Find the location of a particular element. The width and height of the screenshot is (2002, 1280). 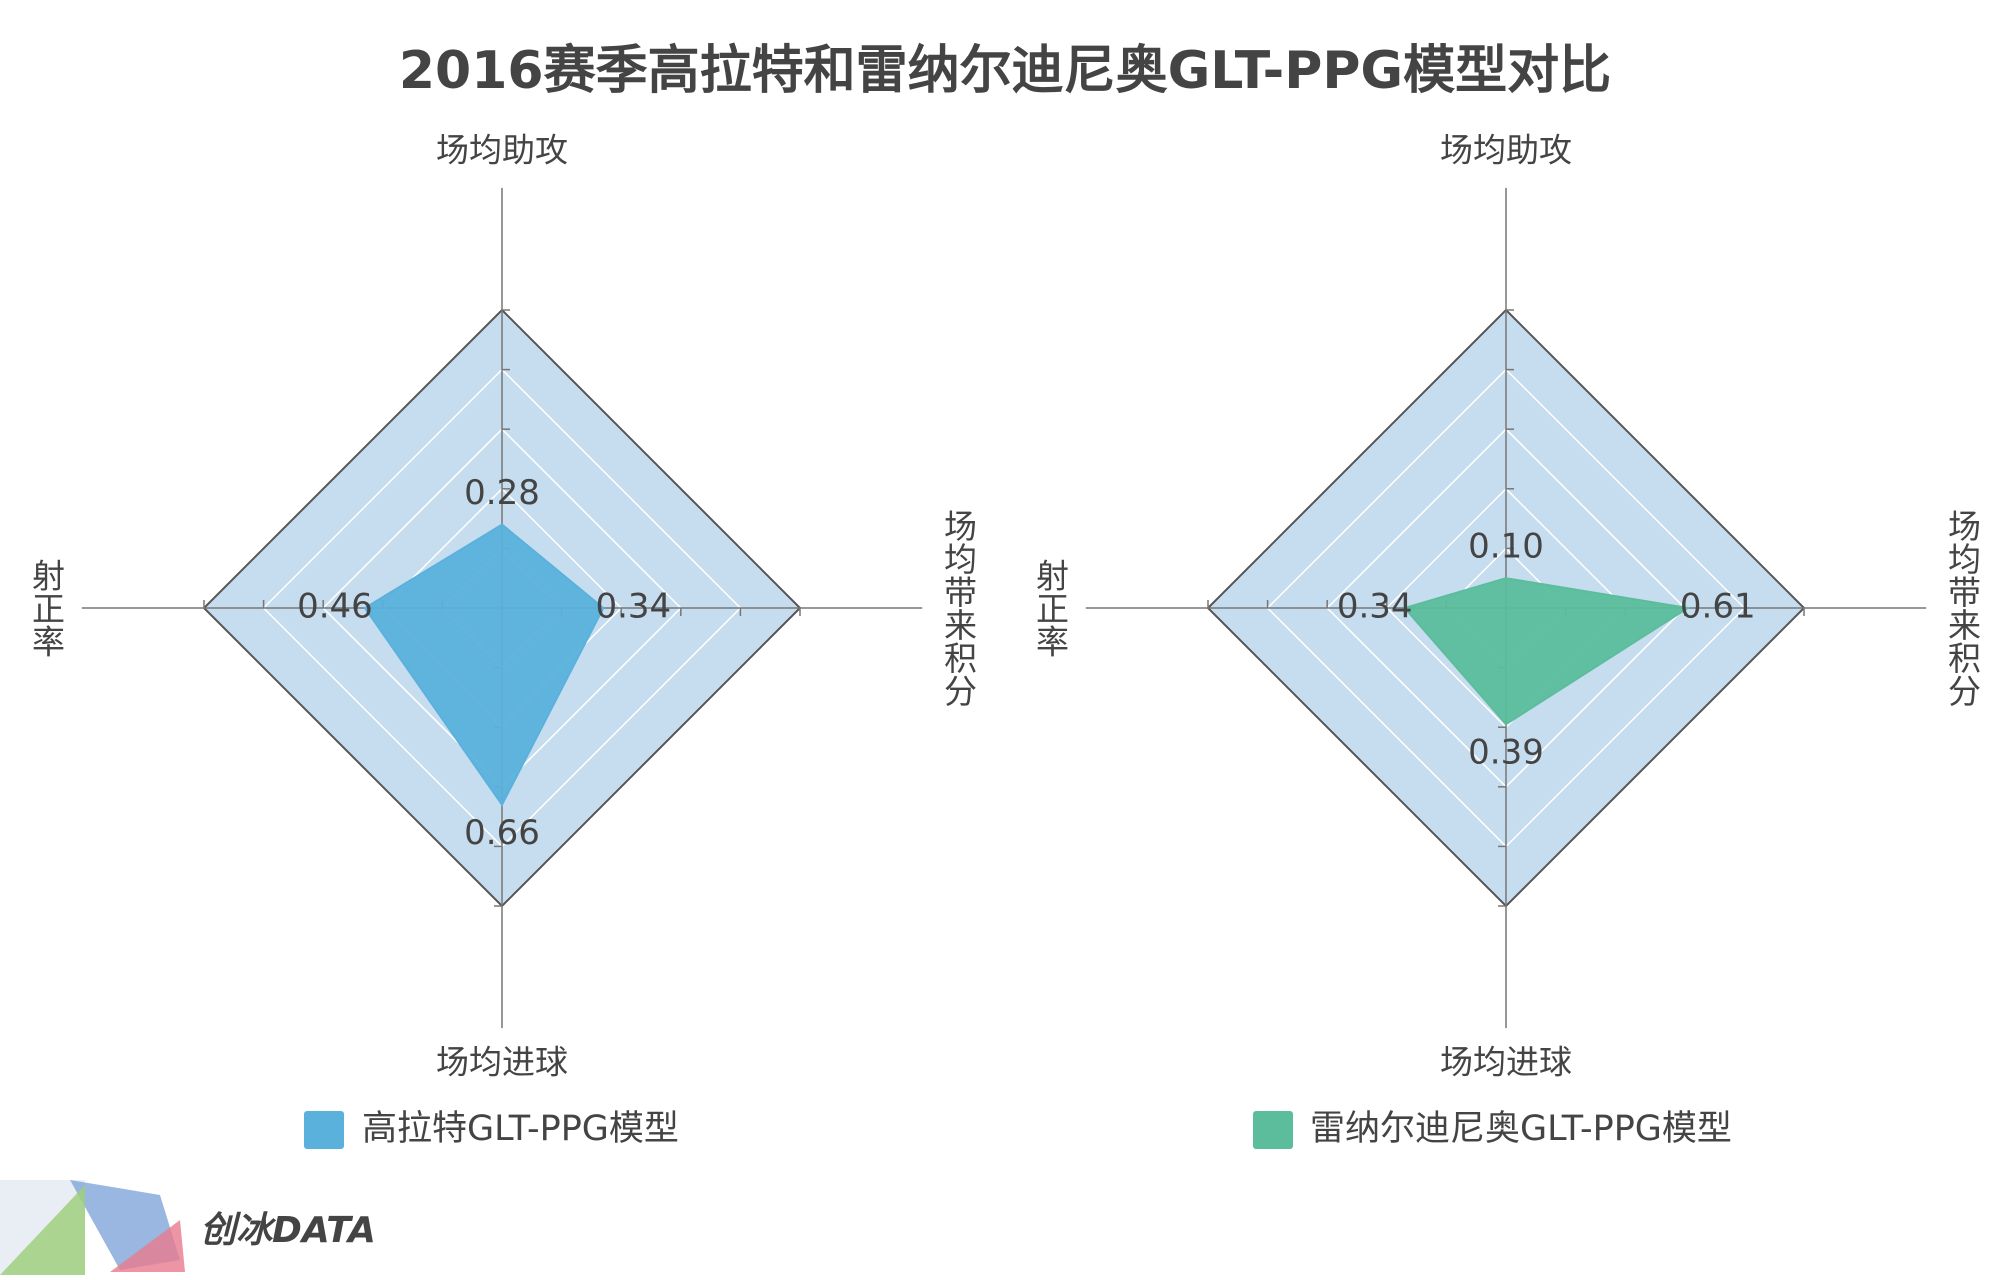

chart-title: 2016赛季高拉特和雷纳尔迪尼奥GLT-PPG模型对比 is located at coordinates (1005, 71).